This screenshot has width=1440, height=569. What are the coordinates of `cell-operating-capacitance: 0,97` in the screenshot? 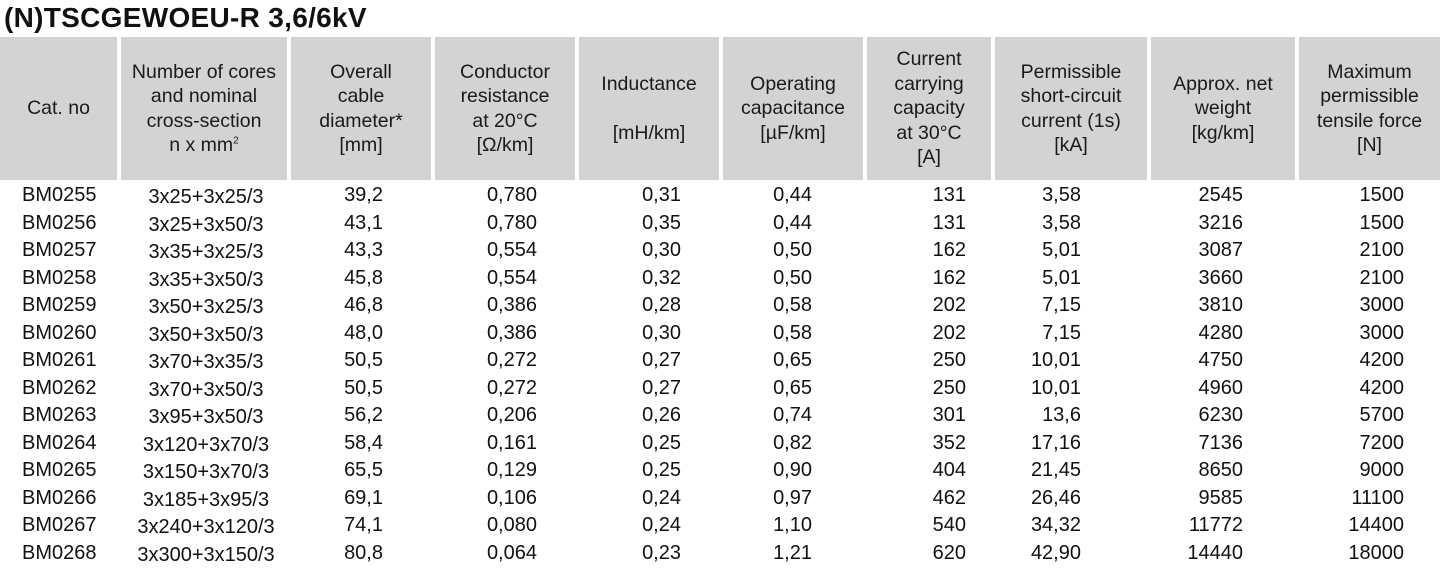 It's located at (795, 499).